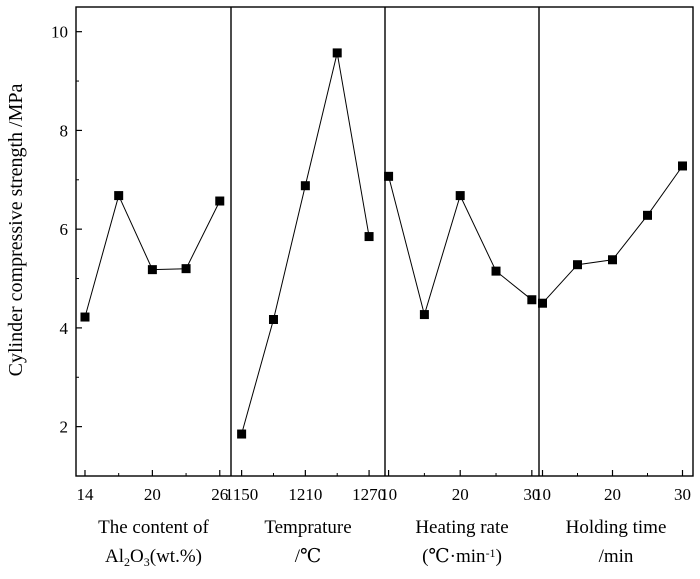  I want to click on y-axis-title: Cylinder compressive strength /MPa, so click(16, 230).